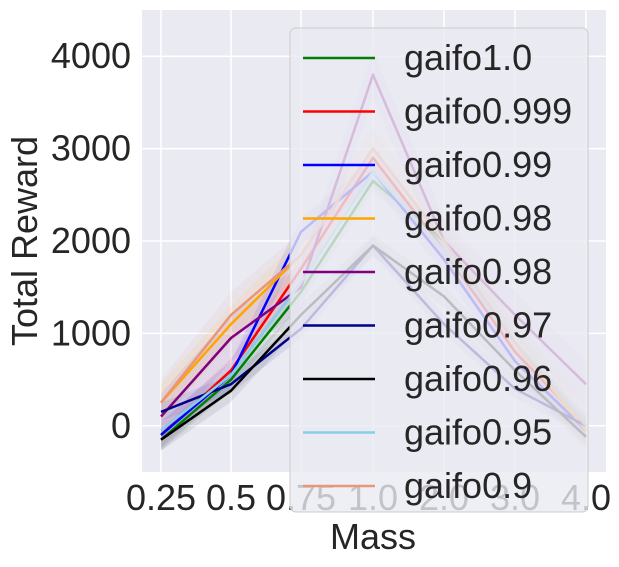  What do you see at coordinates (91, 148) in the screenshot?
I see `y-tick-label: 3000` at bounding box center [91, 148].